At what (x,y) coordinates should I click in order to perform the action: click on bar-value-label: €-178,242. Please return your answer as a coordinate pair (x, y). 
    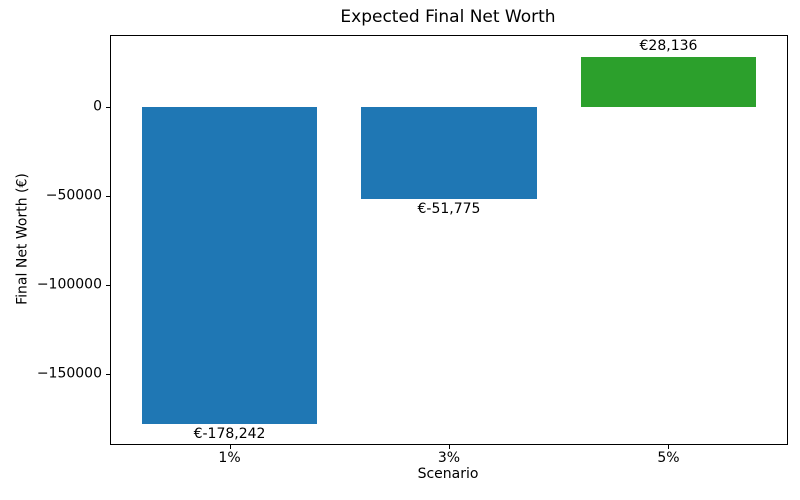
    Looking at the image, I should click on (229, 434).